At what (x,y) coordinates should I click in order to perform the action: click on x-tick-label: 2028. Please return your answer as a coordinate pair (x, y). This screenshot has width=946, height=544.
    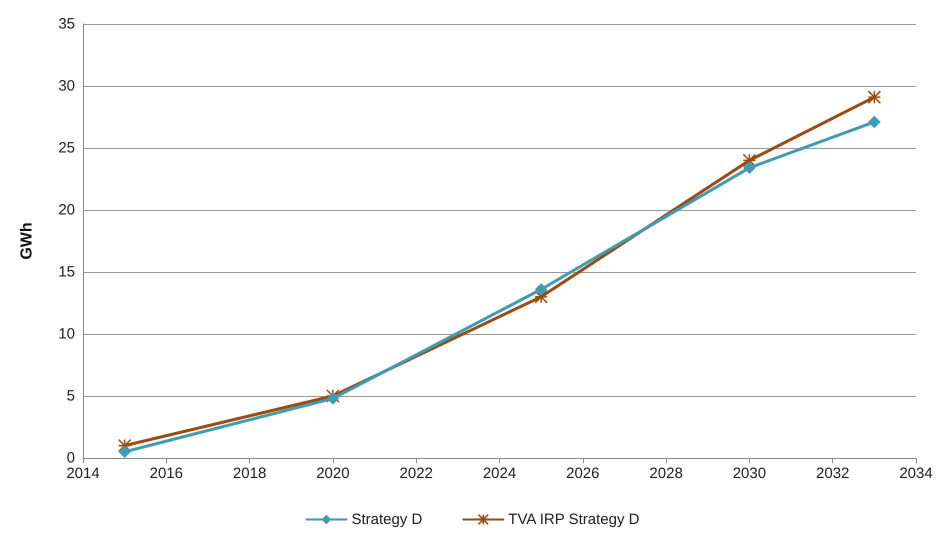
    Looking at the image, I should click on (666, 473).